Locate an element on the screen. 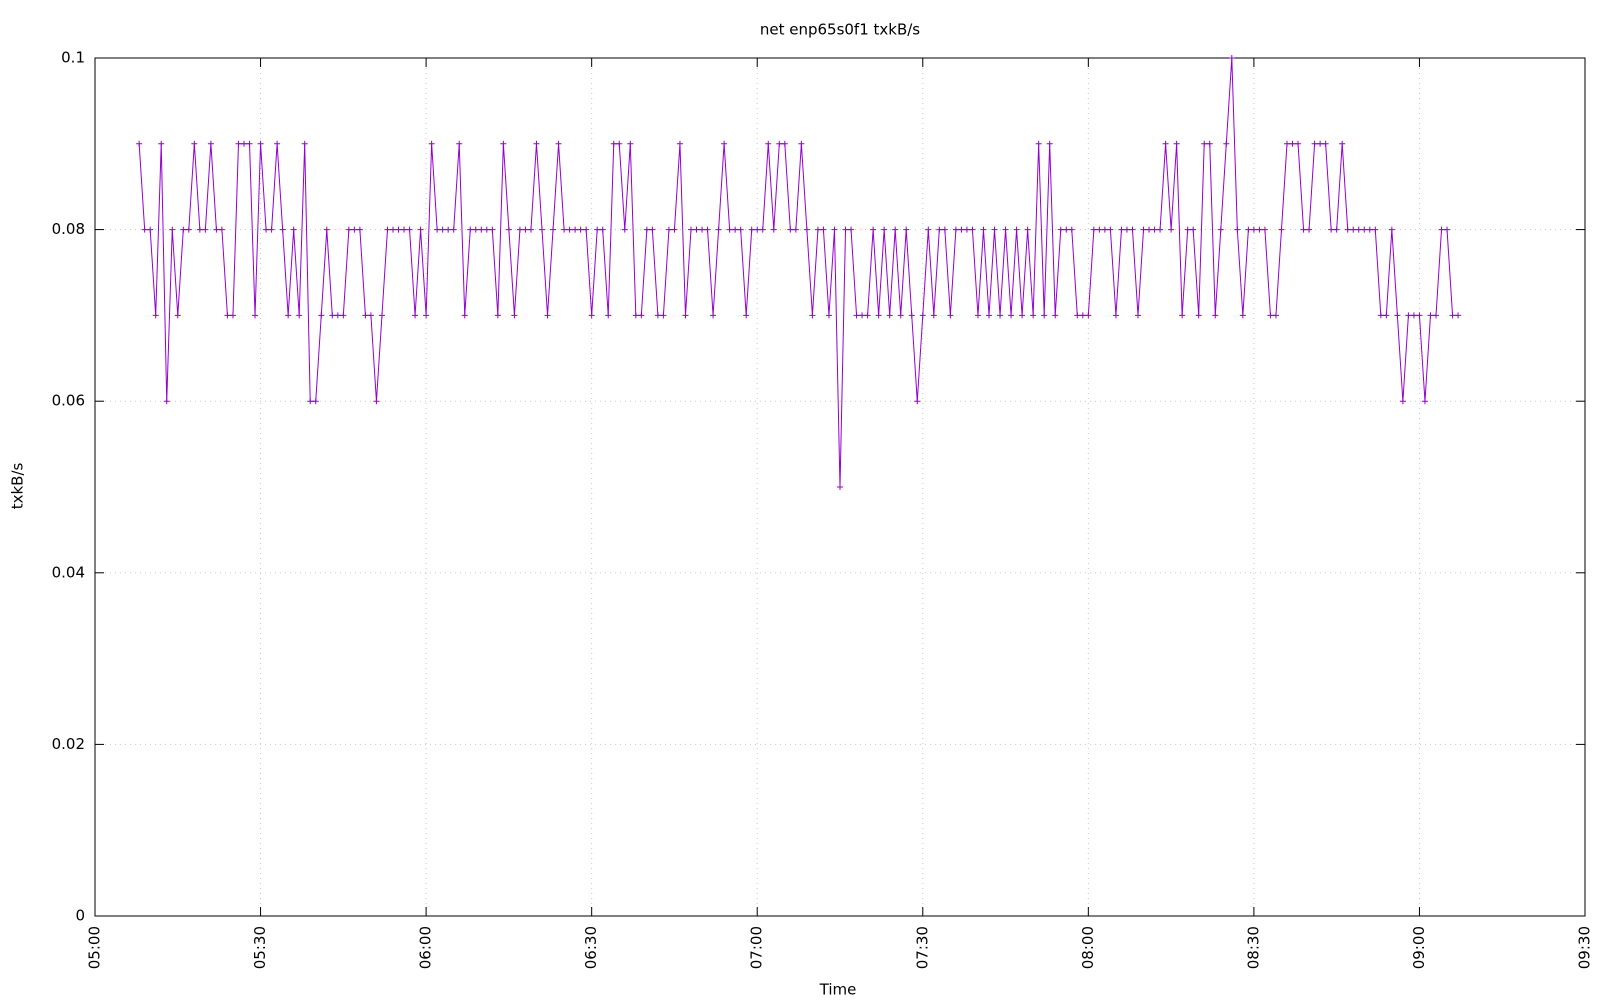  x-tick-label: 05:30 is located at coordinates (260, 947).